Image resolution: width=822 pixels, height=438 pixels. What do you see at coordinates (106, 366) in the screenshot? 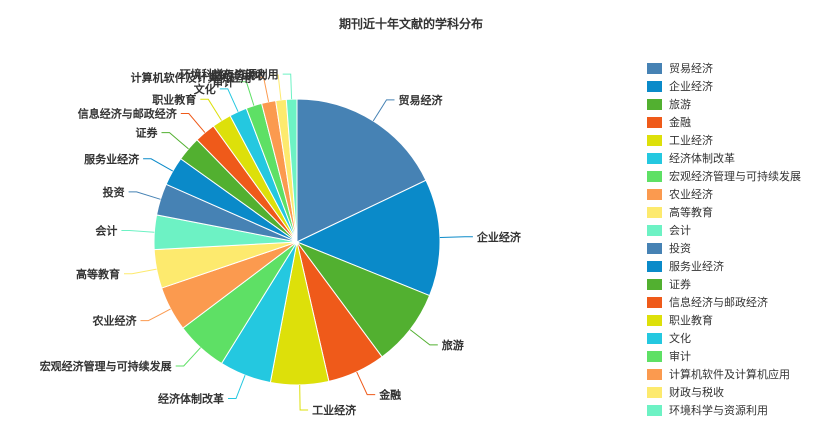
I see `slice-label: 宏观经济管理与可持续发展` at bounding box center [106, 366].